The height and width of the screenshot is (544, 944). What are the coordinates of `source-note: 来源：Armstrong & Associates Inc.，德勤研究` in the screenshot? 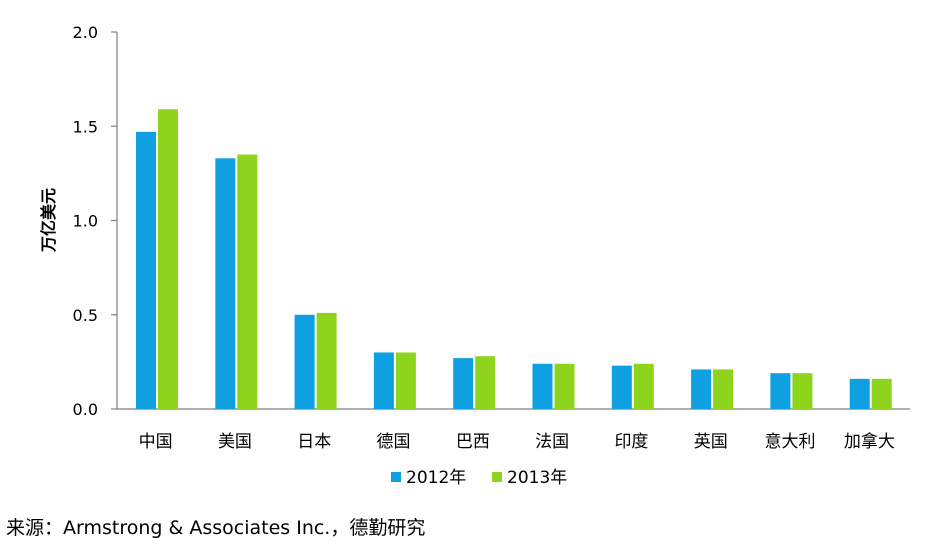 It's located at (216, 528).